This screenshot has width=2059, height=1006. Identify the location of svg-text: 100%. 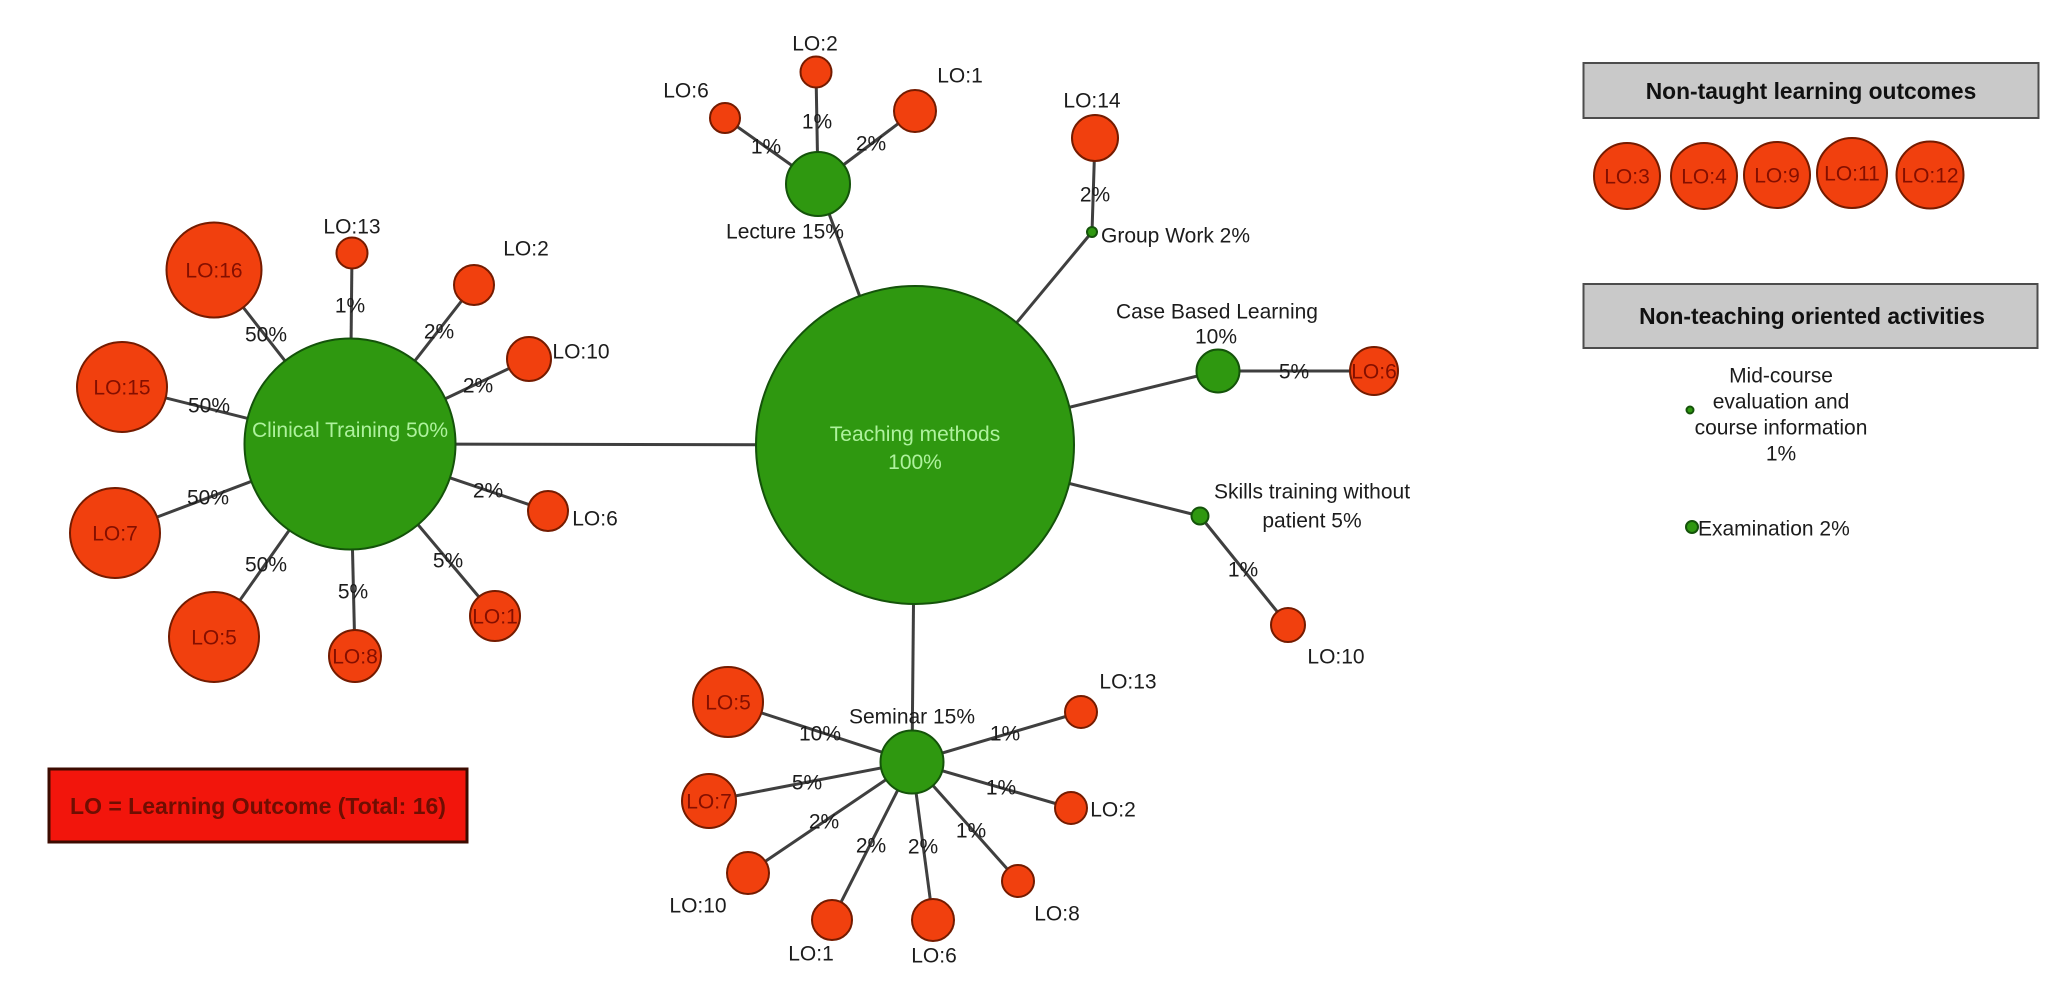
(915, 462).